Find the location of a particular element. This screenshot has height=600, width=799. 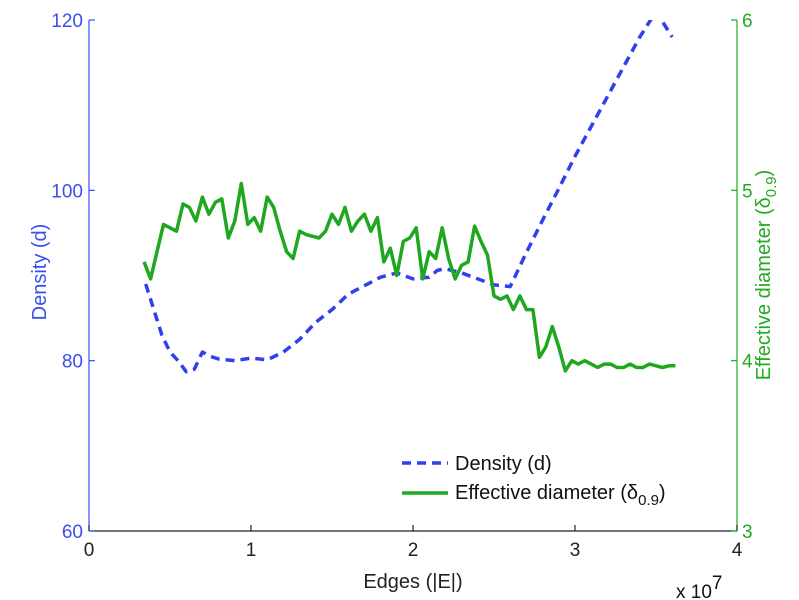

x-axis-exponent-power: 7 is located at coordinates (717, 583).